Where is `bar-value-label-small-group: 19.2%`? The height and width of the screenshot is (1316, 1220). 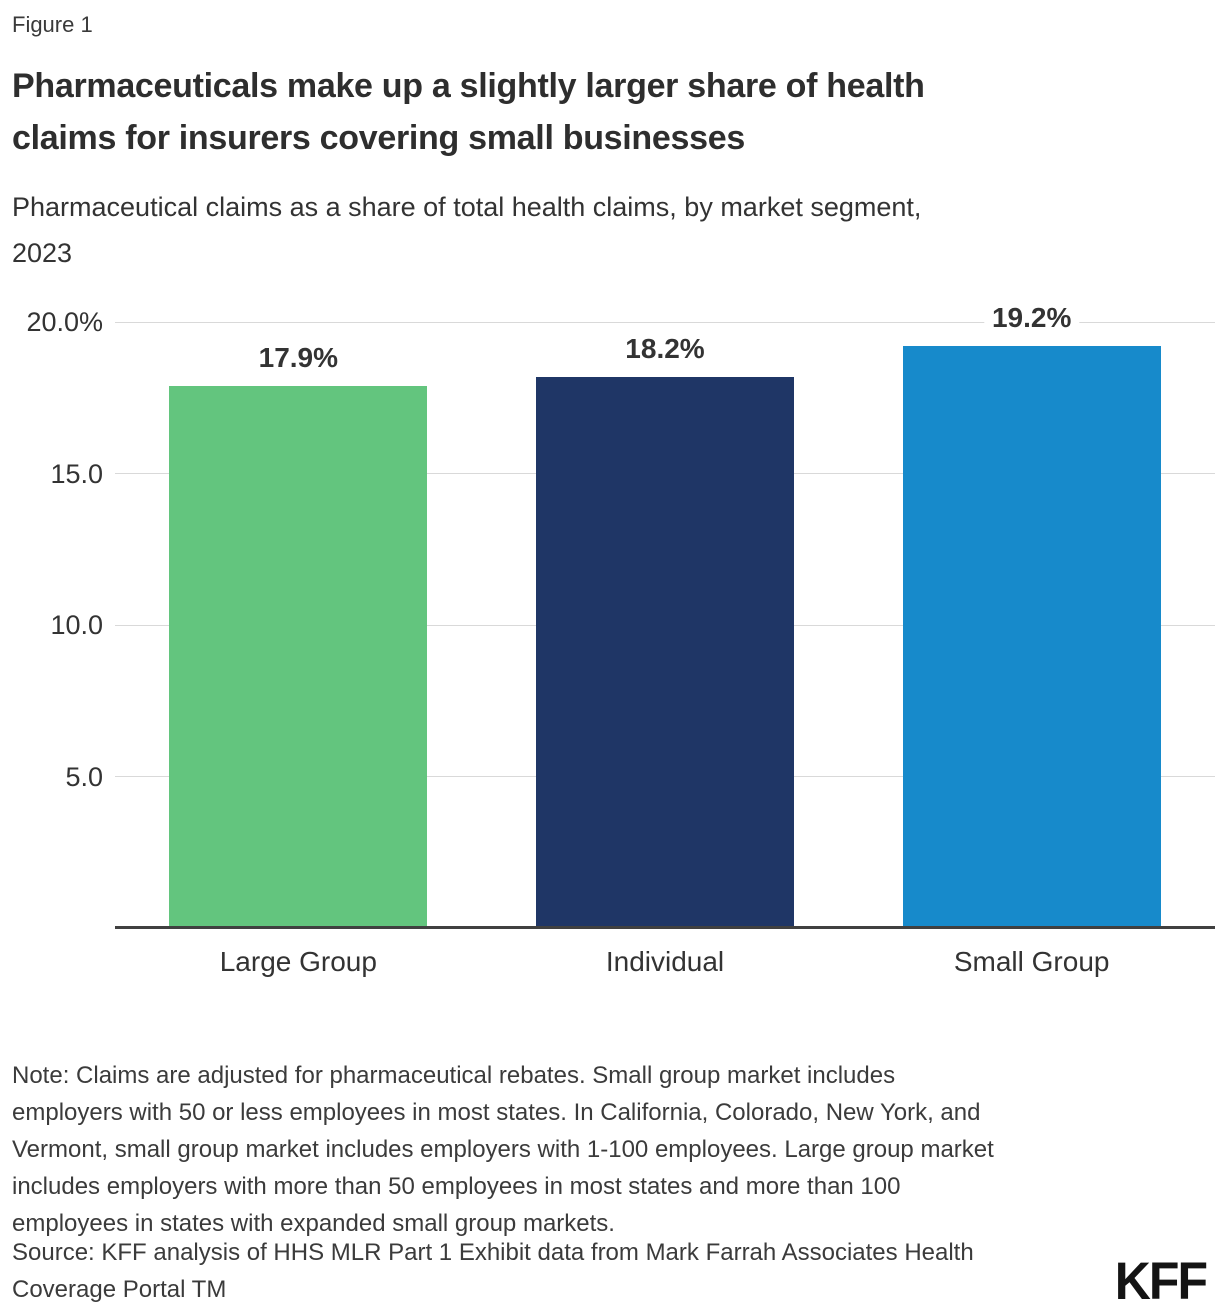 bar-value-label-small-group: 19.2% is located at coordinates (1031, 318).